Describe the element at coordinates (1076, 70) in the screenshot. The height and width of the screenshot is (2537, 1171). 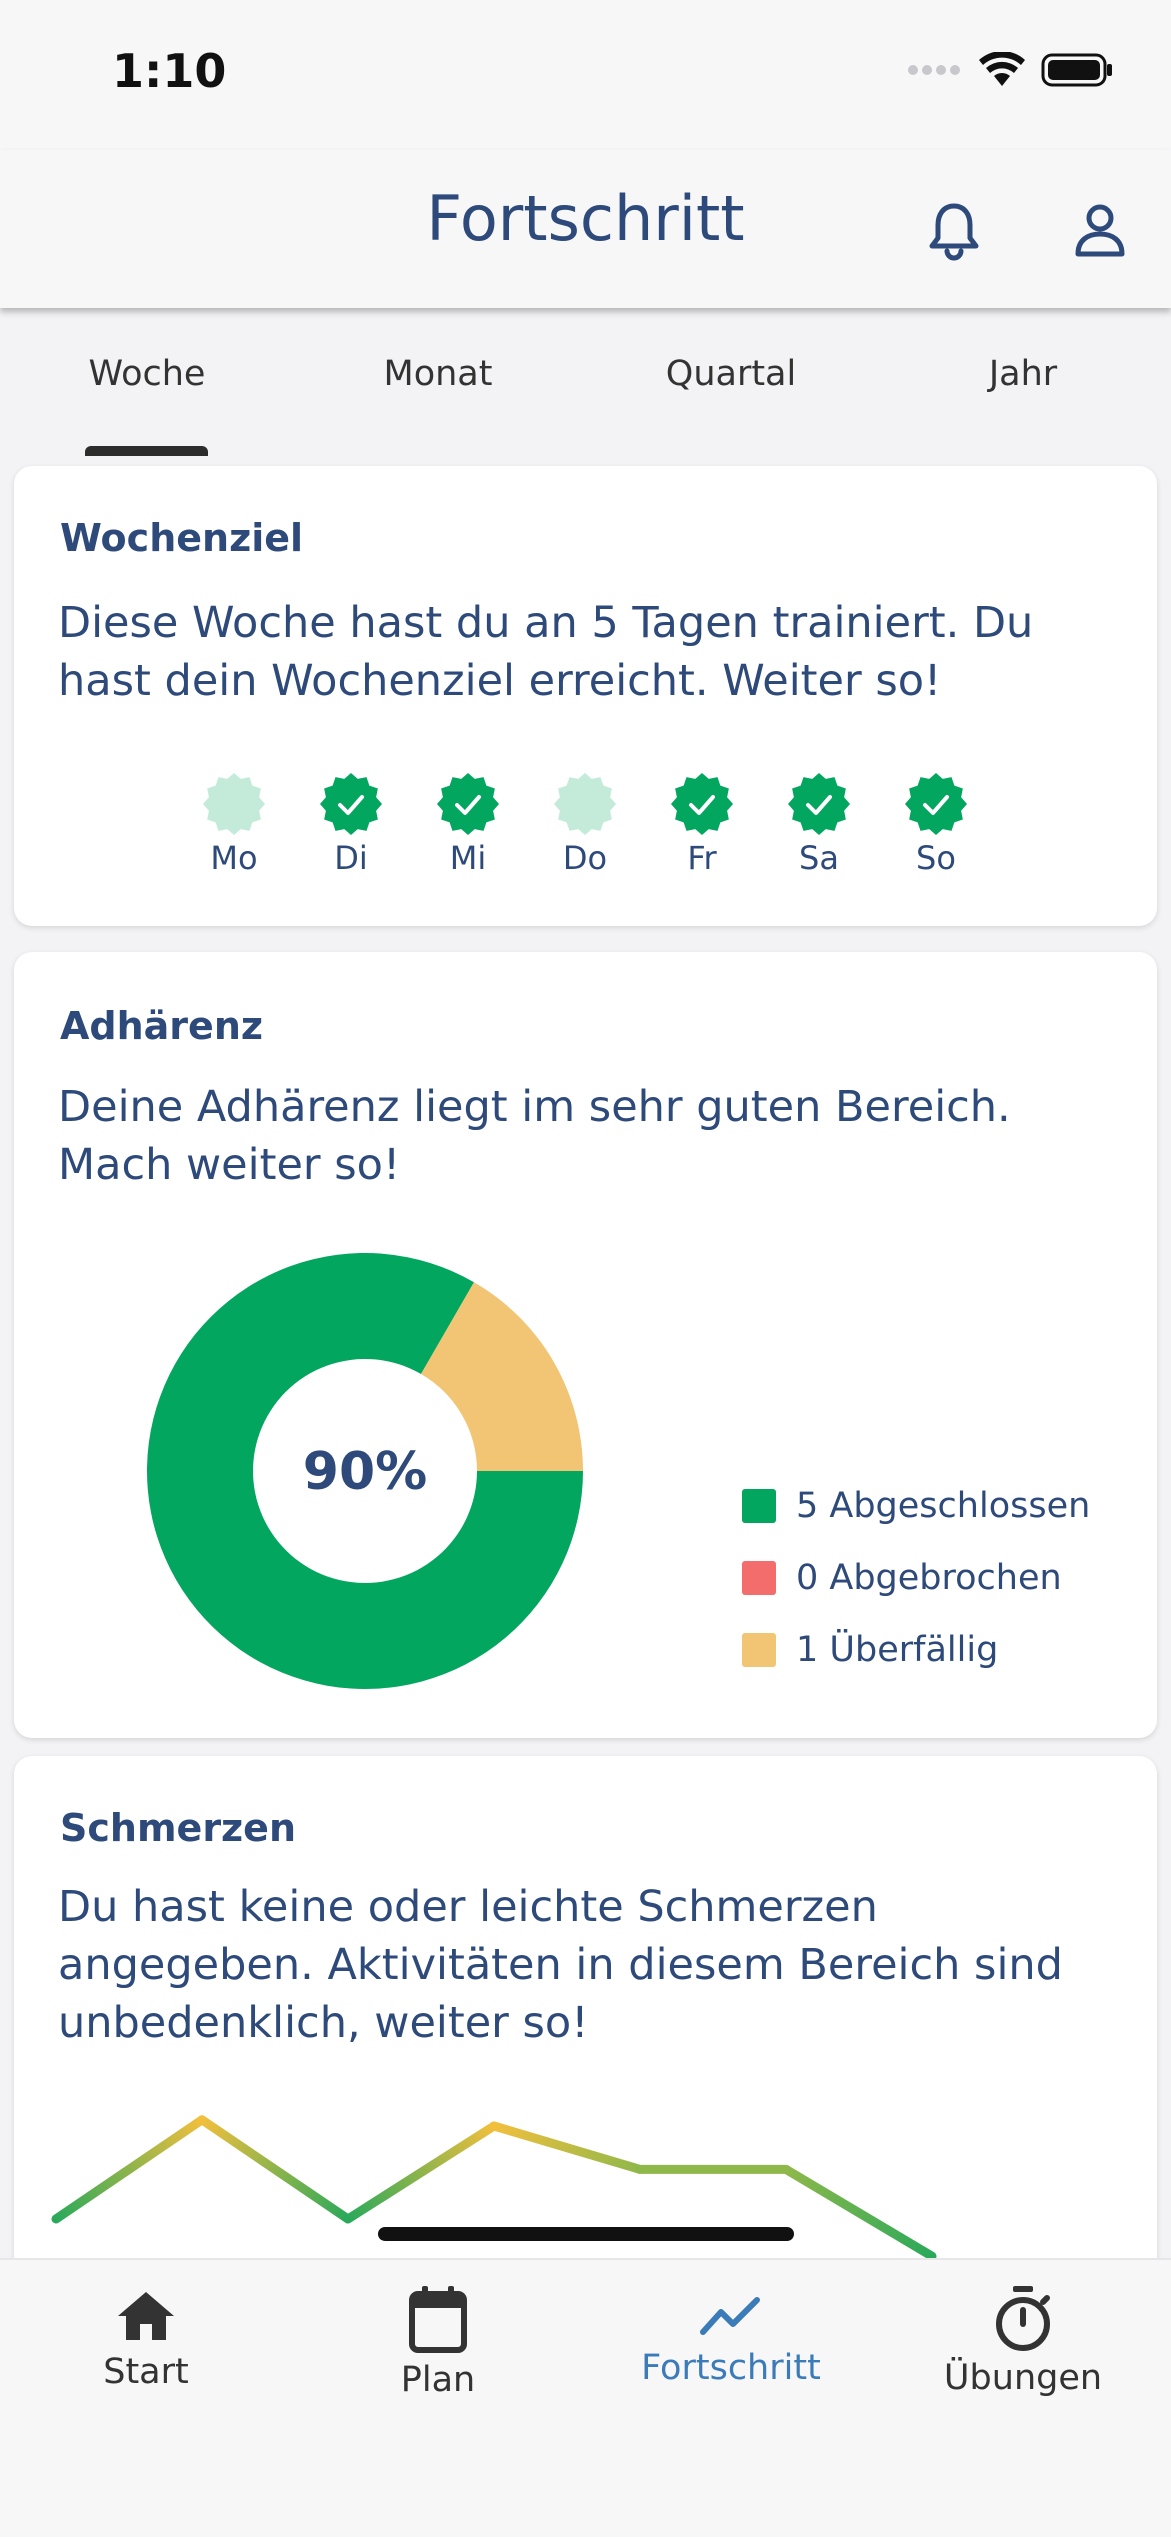
I see `battery-icon` at that location.